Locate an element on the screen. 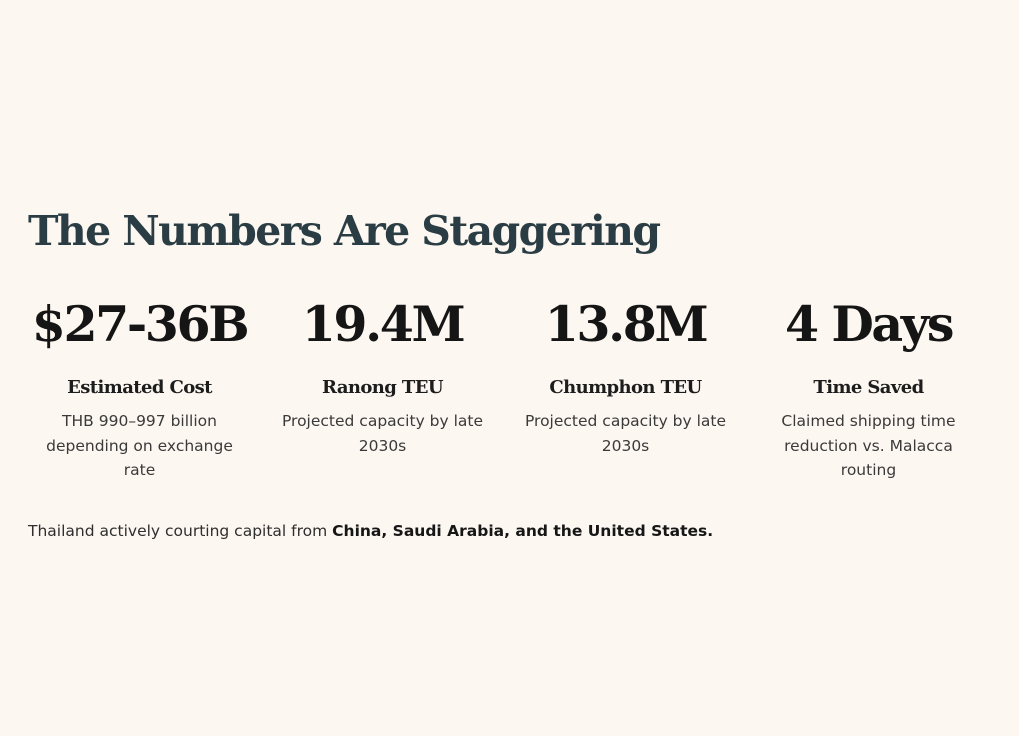 This screenshot has height=736, width=1019. stat-label: Chumphon TEU is located at coordinates (625, 387).